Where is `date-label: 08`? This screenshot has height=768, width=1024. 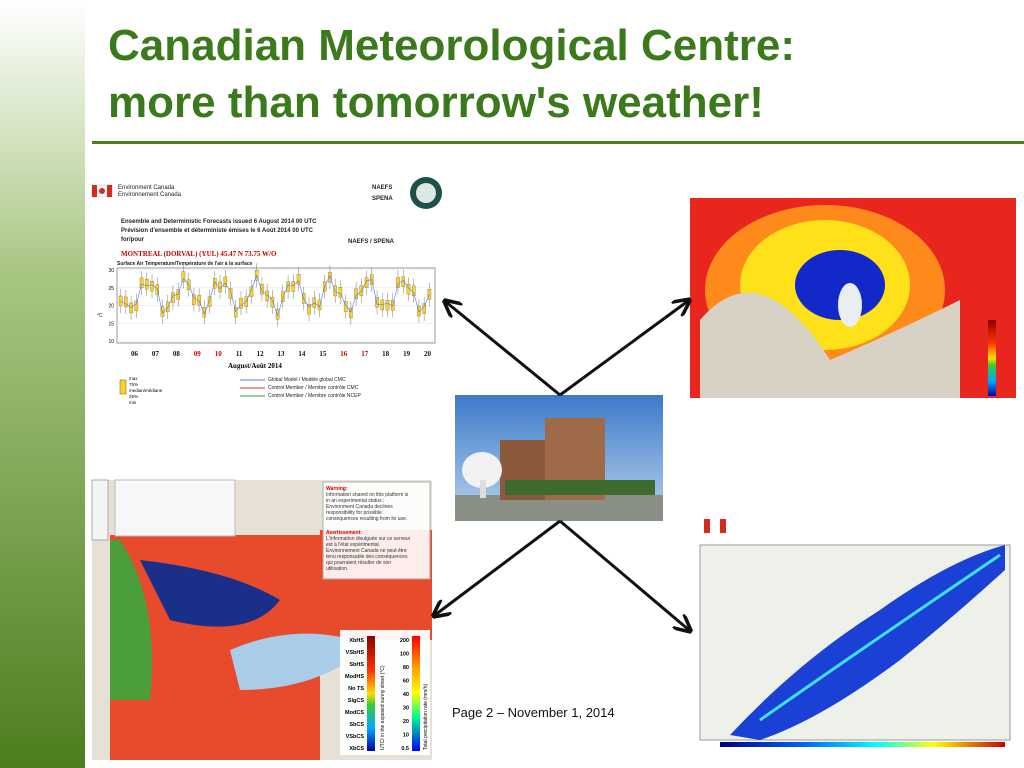 date-label: 08 is located at coordinates (177, 354).